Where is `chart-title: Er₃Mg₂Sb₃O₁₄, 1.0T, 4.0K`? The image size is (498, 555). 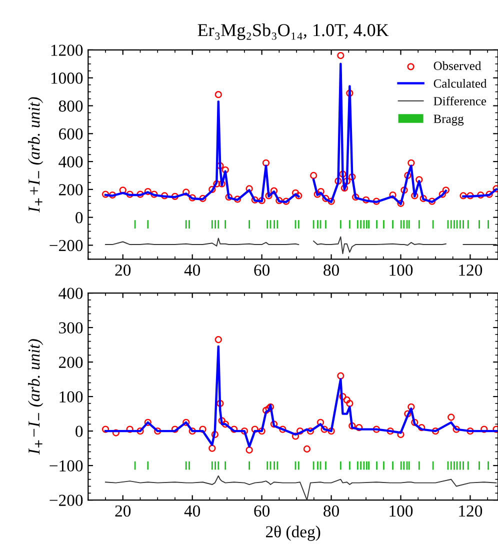 chart-title: Er₃Mg₂Sb₃O₁₄, 1.0T, 4.0K is located at coordinates (293, 32).